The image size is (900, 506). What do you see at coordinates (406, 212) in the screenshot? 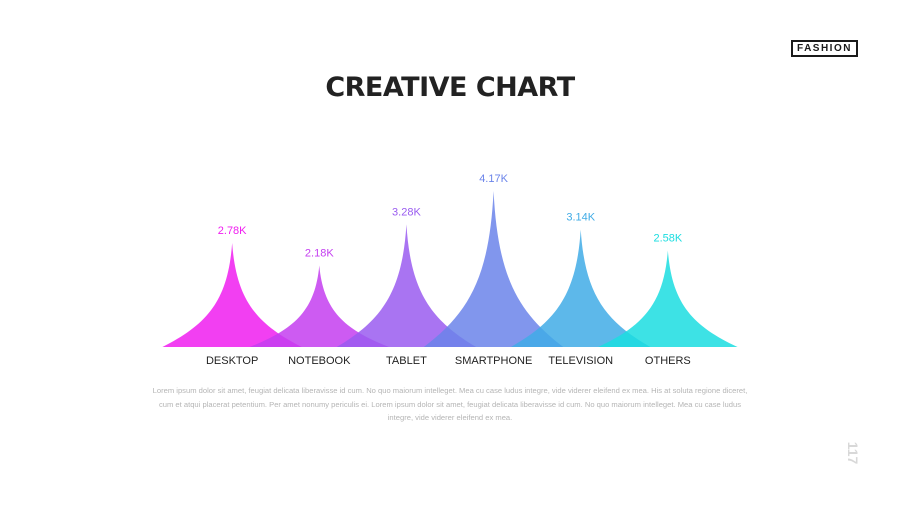
I see `value-label-tablet: 3.28K` at bounding box center [406, 212].